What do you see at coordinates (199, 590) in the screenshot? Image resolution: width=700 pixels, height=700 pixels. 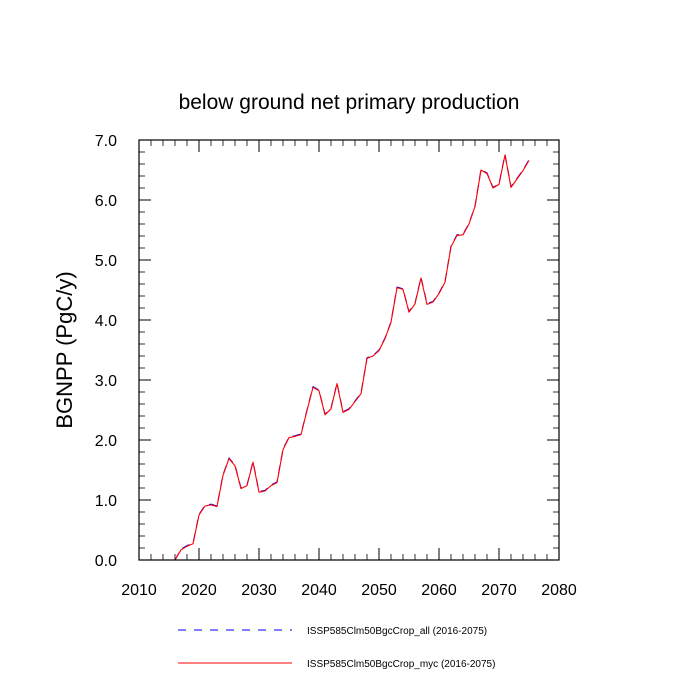 I see `x-tick-label: 2020` at bounding box center [199, 590].